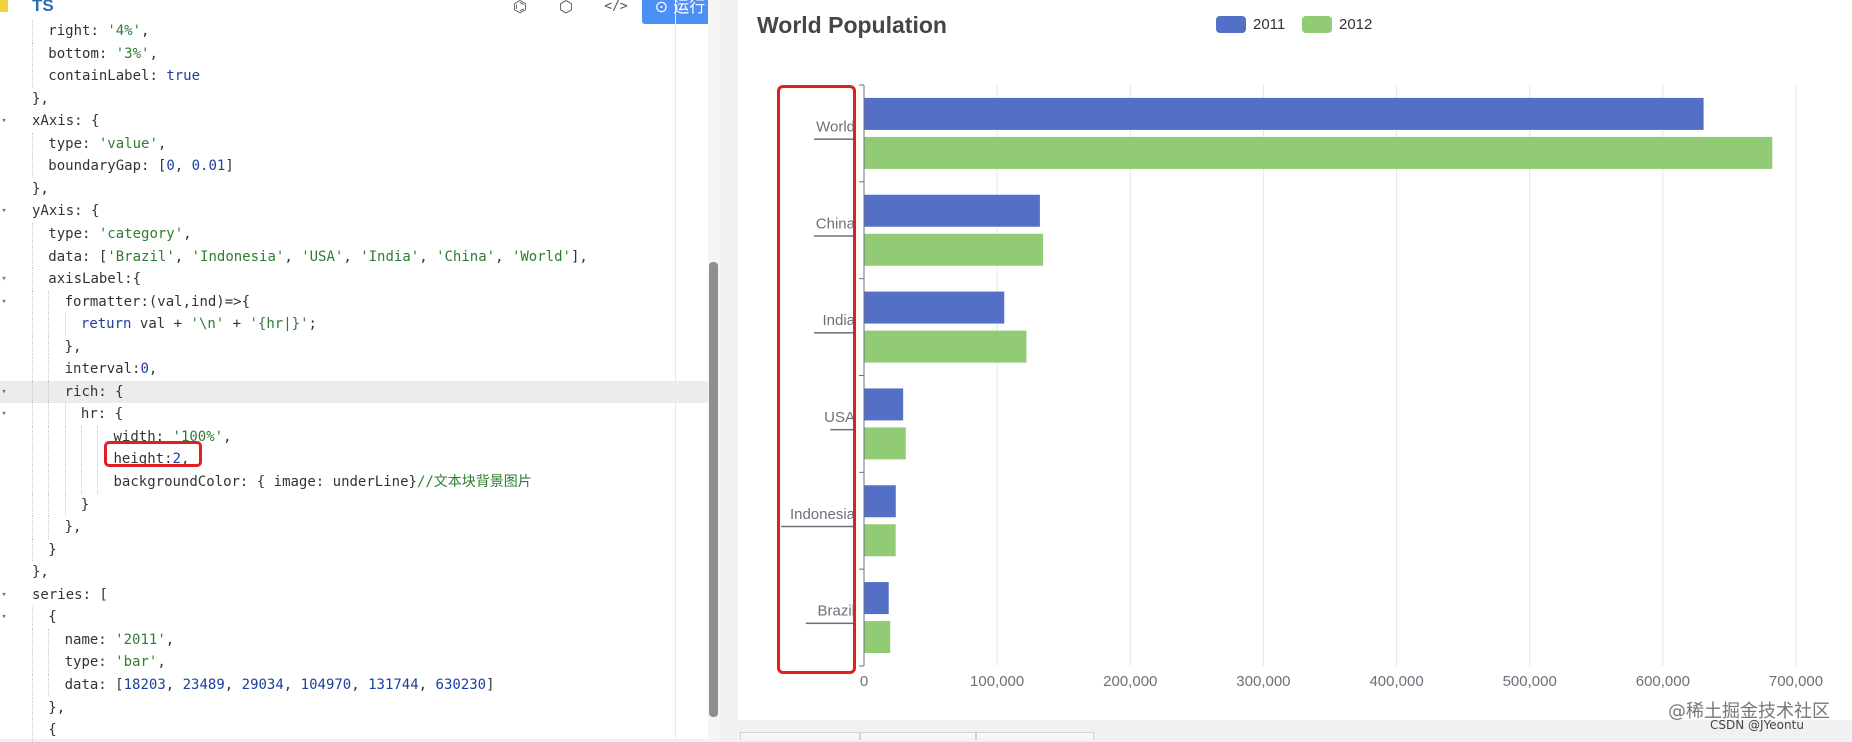  Describe the element at coordinates (356, 31) in the screenshot. I see `code-line: right: '4%',` at that location.